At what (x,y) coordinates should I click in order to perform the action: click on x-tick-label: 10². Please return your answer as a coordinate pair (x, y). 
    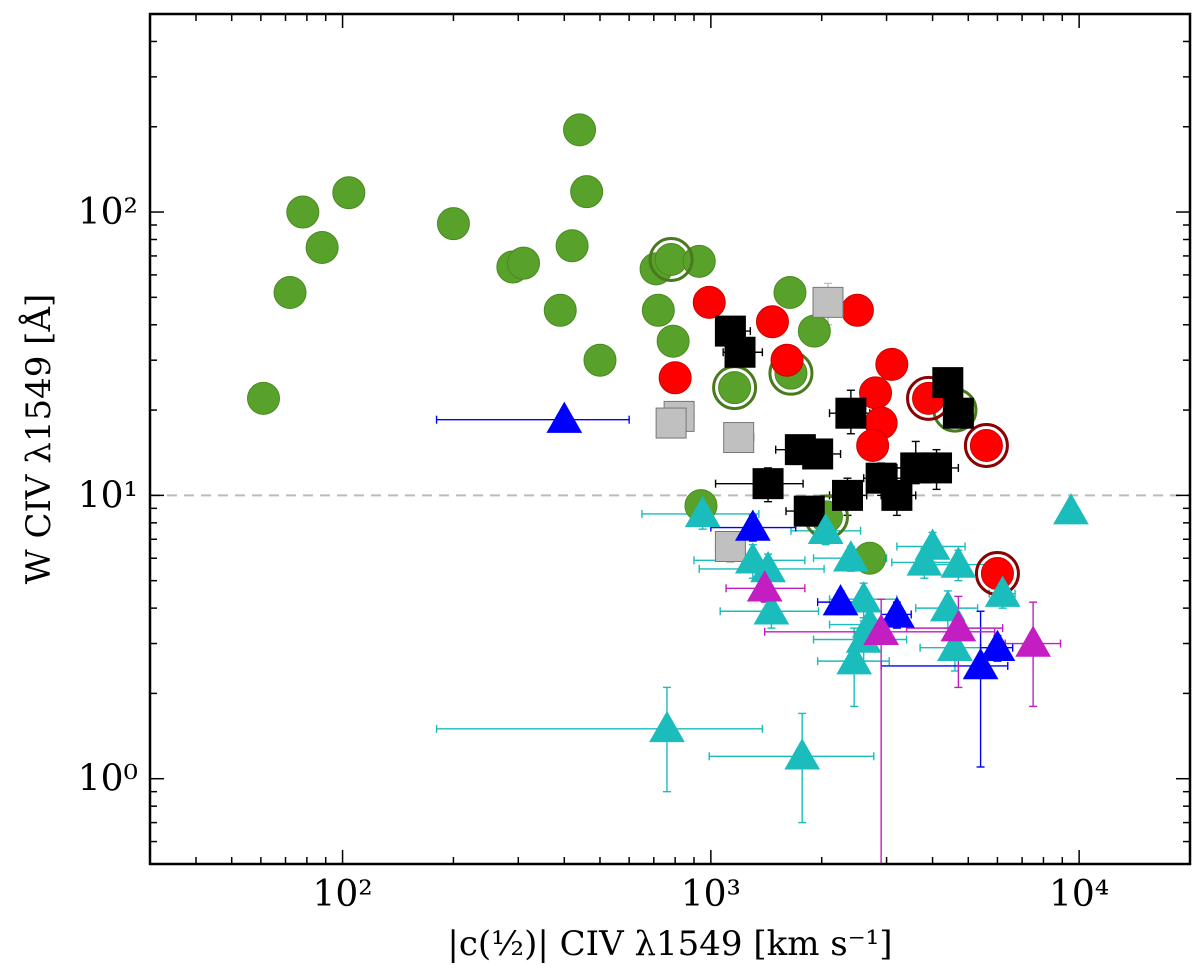
    Looking at the image, I should click on (342, 894).